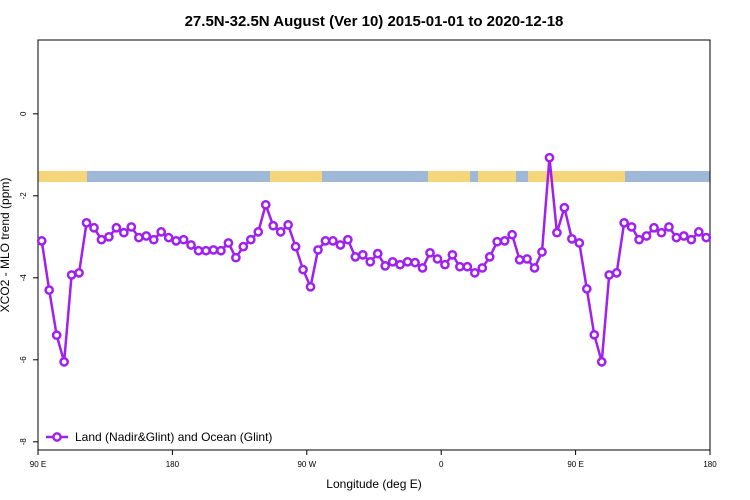 The image size is (750, 500). What do you see at coordinates (23, 196) in the screenshot?
I see `y-tick-label: -2` at bounding box center [23, 196].